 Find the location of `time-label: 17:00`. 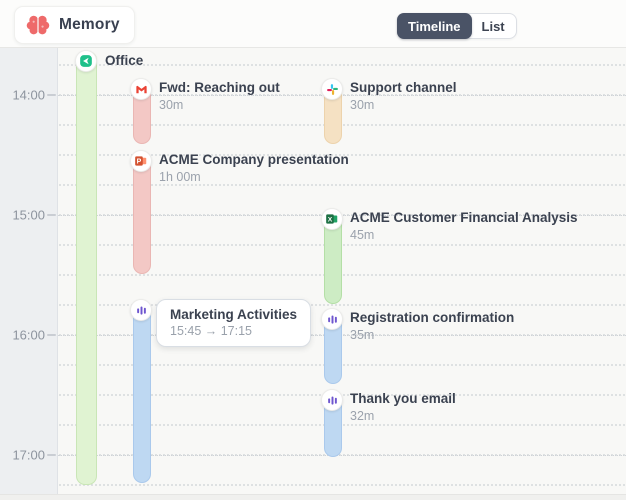

time-label: 17:00 is located at coordinates (28, 455).